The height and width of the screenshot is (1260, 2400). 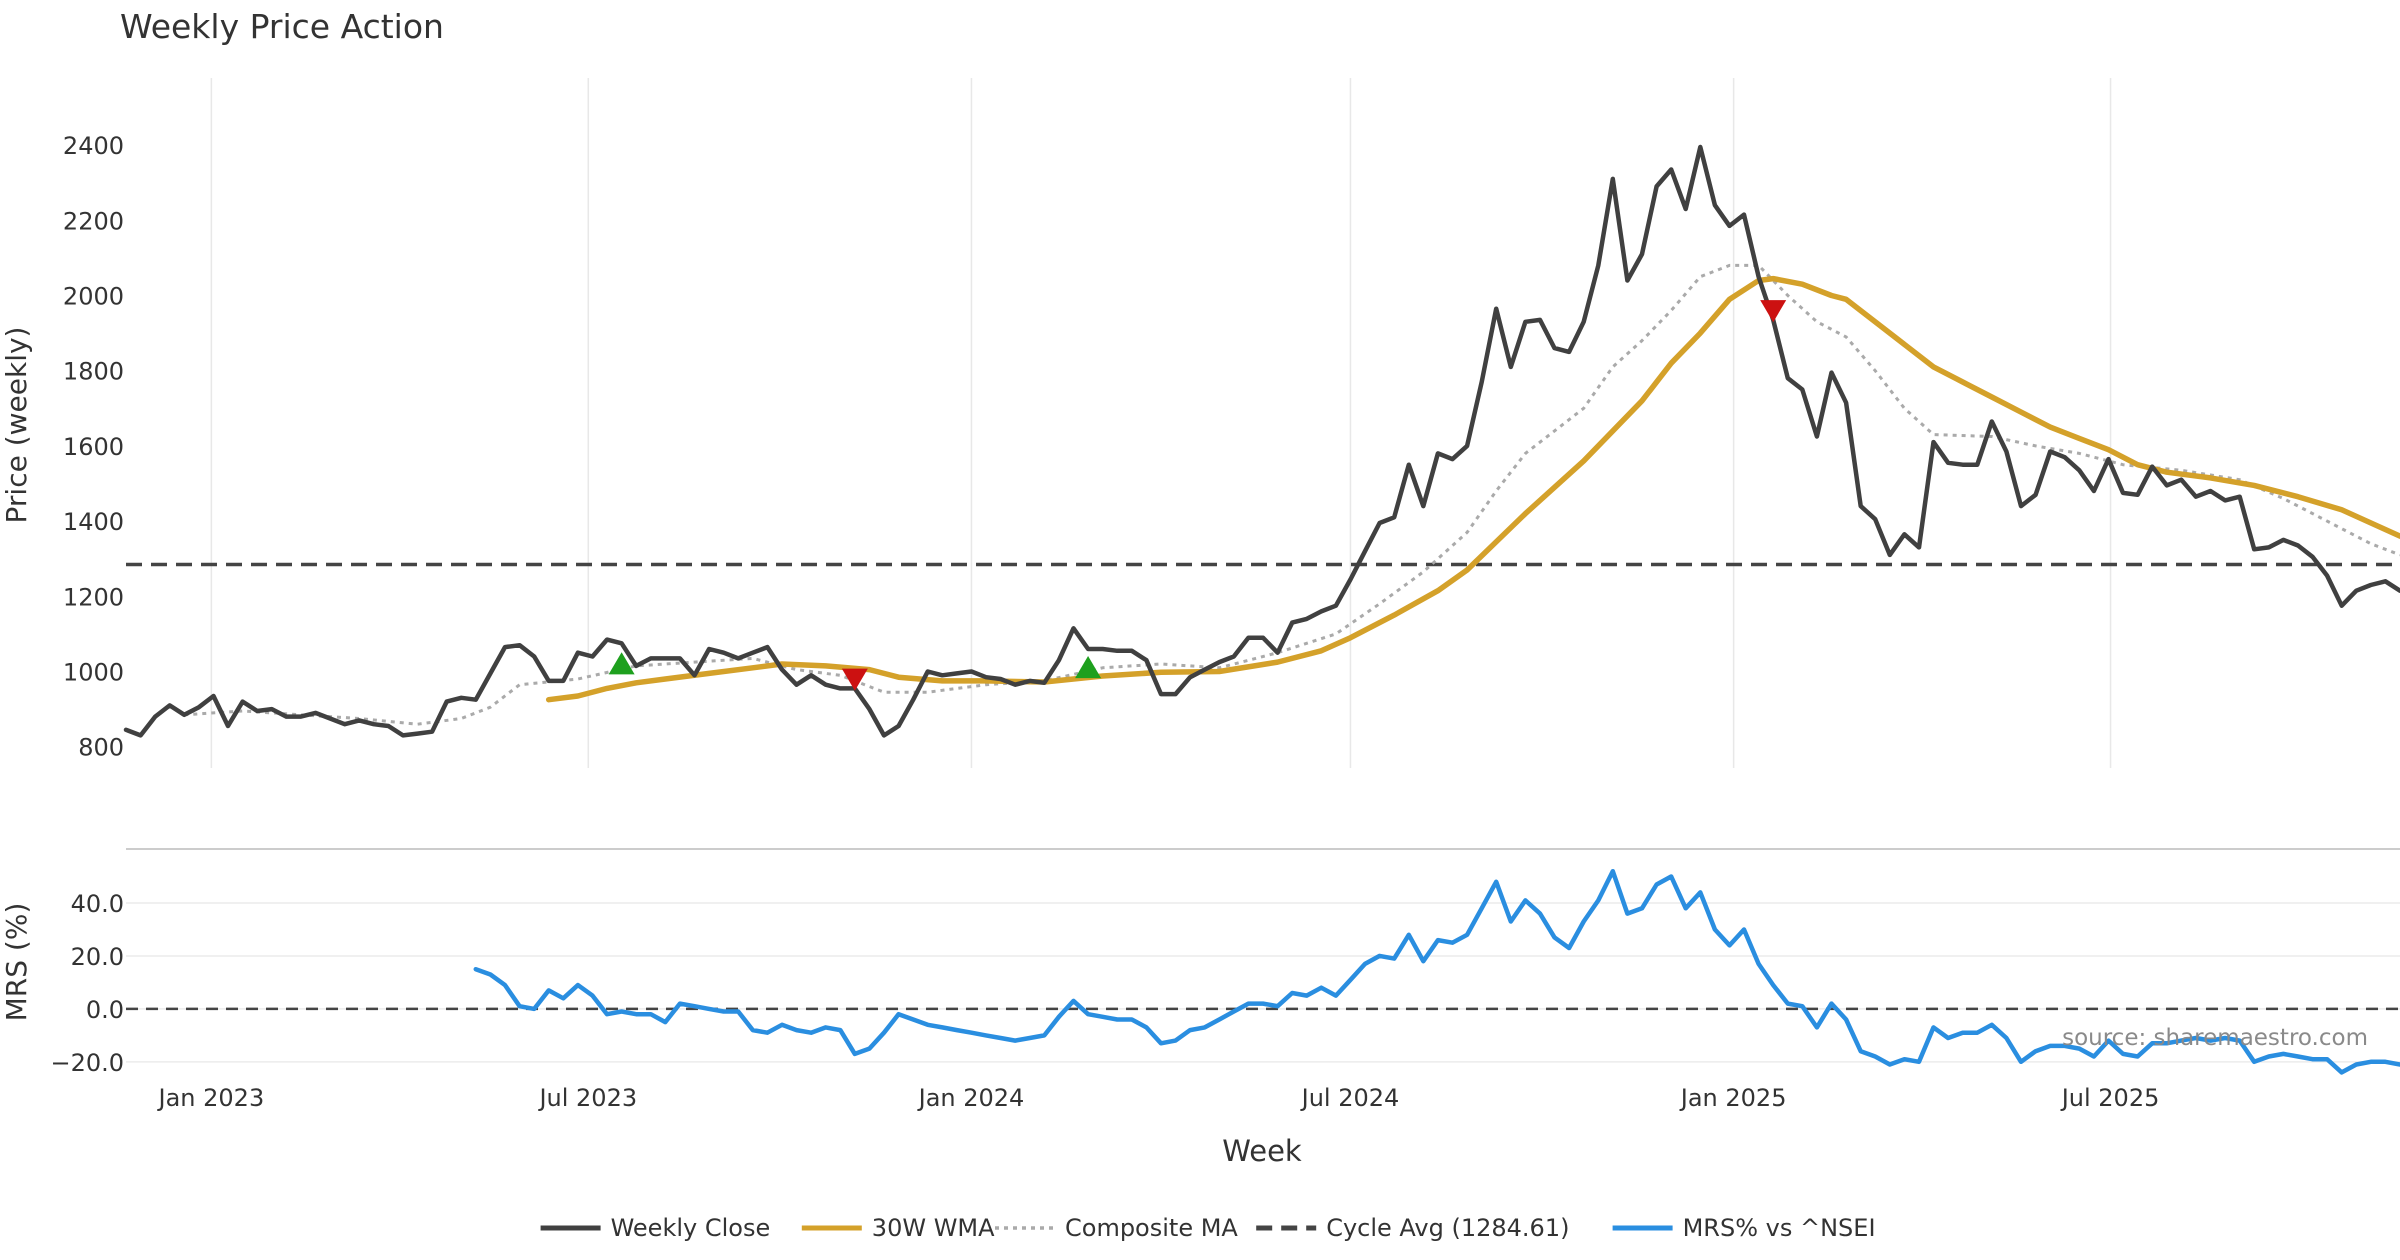 What do you see at coordinates (97, 904) in the screenshot?
I see `mrs-y-tick-label: 40.0` at bounding box center [97, 904].